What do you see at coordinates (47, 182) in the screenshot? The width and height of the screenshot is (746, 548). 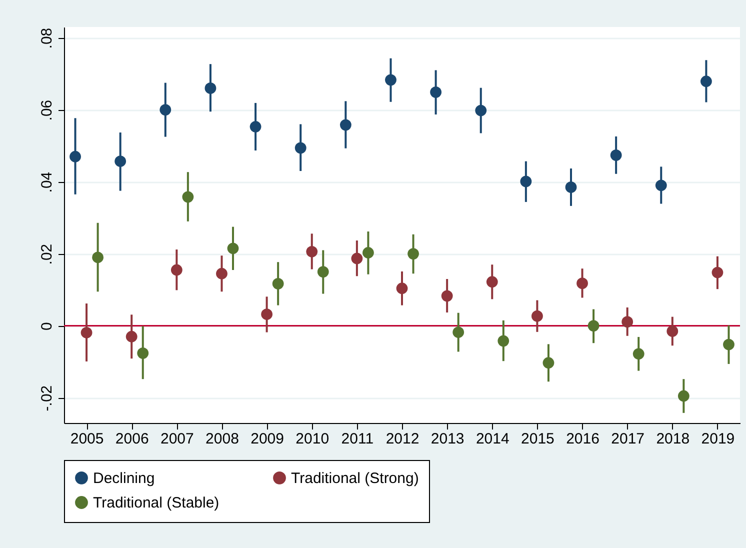 I see `y-tick-label: .04` at bounding box center [47, 182].